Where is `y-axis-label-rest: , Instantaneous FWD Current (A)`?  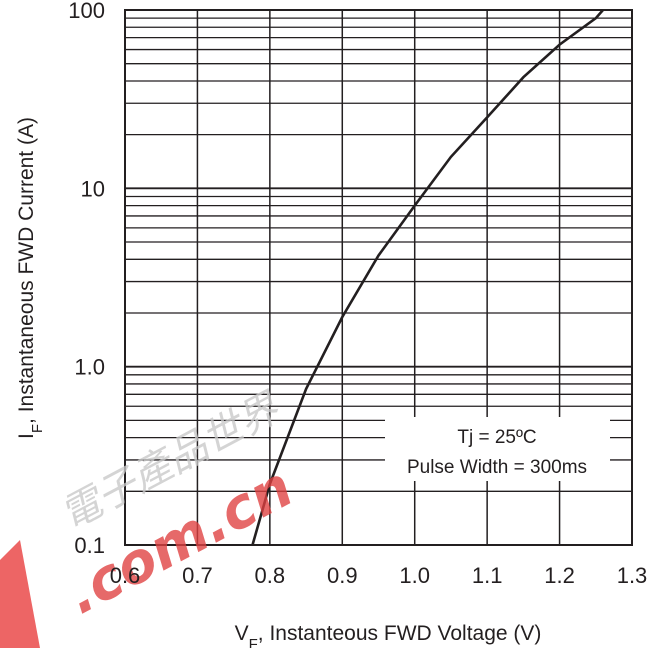
y-axis-label-rest: , Instantaneous FWD Current (A) is located at coordinates (26, 270).